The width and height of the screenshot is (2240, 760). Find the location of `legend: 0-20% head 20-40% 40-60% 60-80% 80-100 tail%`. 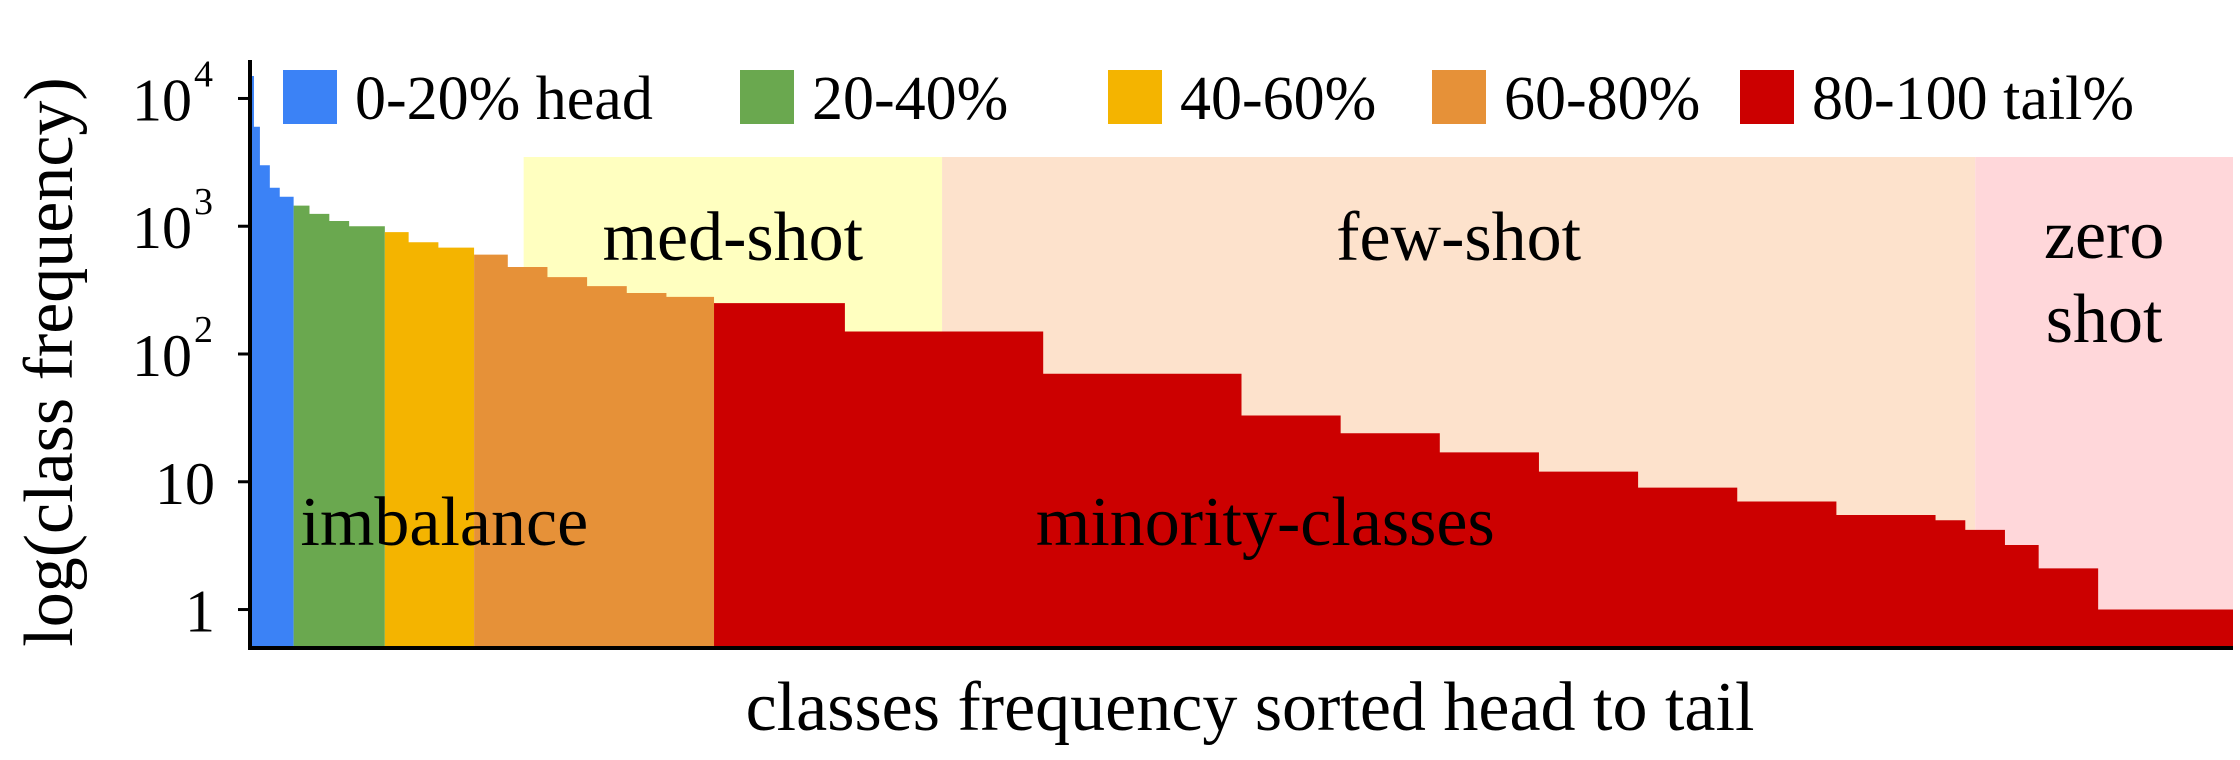

legend: 0-20% head 20-40% 40-60% 60-80% 80-100 tail% is located at coordinates (1208, 99).